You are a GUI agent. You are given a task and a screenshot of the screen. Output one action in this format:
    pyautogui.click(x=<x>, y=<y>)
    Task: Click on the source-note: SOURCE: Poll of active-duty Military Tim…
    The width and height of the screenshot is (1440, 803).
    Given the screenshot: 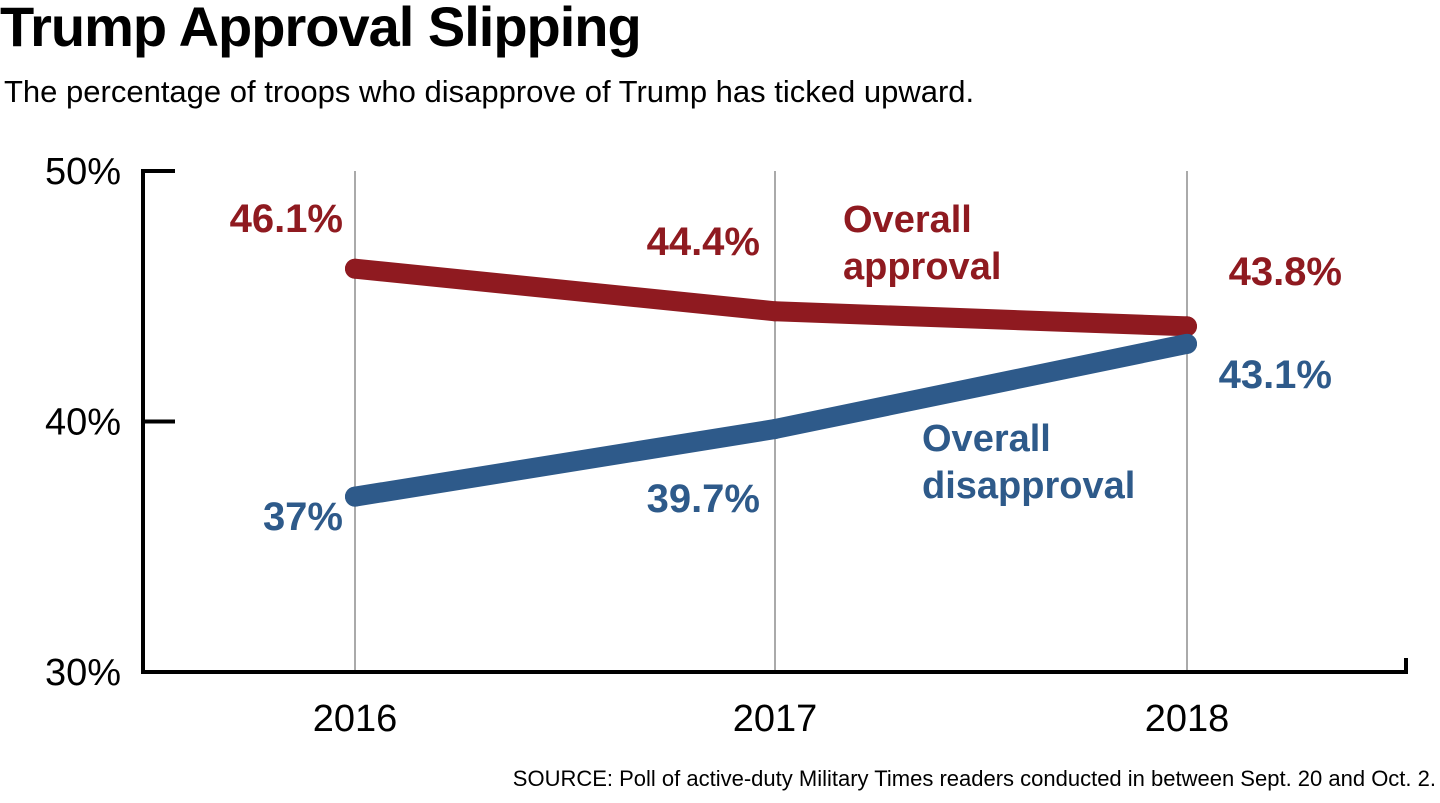 What is the action you would take?
    pyautogui.click(x=974, y=778)
    